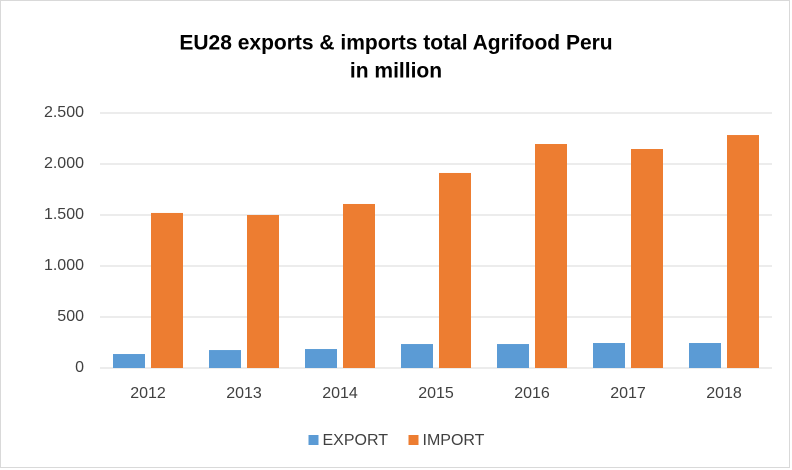 The image size is (792, 470). I want to click on x-tick-label: 2014, so click(340, 393).